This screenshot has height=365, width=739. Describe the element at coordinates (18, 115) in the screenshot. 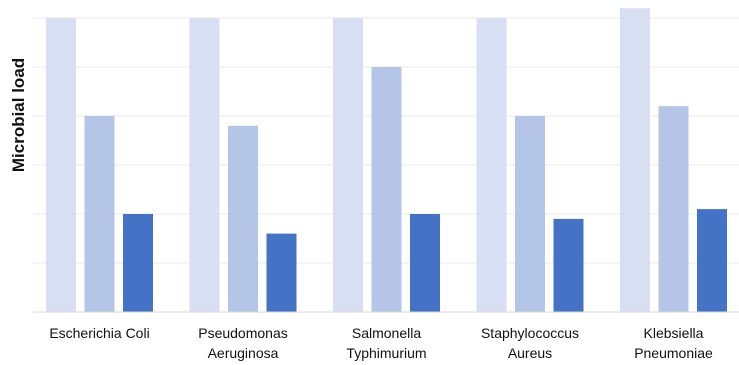

I see `y-axis-title: Microbial load` at that location.